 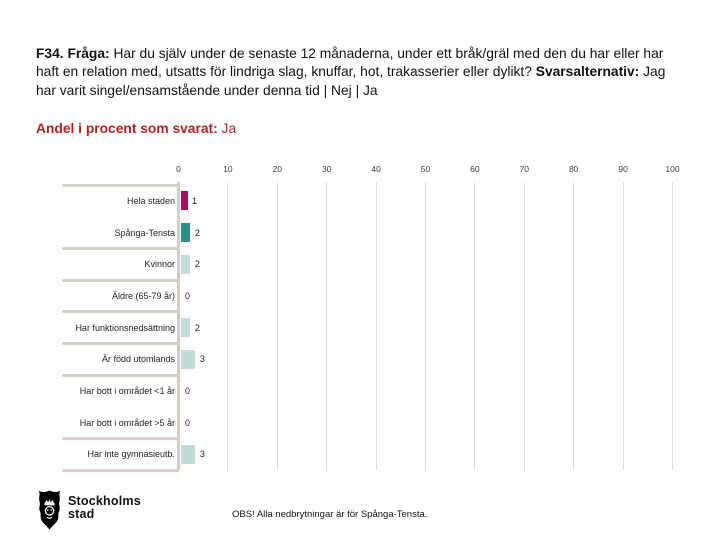 What do you see at coordinates (104, 501) in the screenshot?
I see `logo-text-line1: Stockholms` at bounding box center [104, 501].